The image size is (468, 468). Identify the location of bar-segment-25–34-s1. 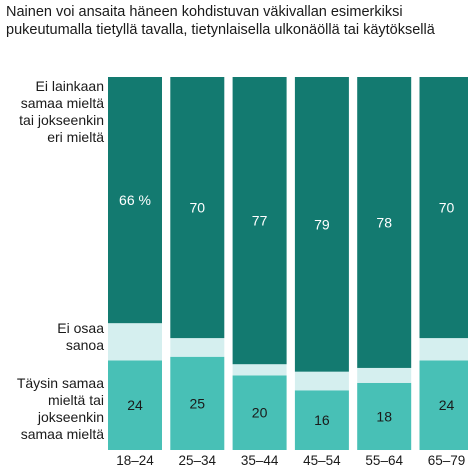
(197, 347).